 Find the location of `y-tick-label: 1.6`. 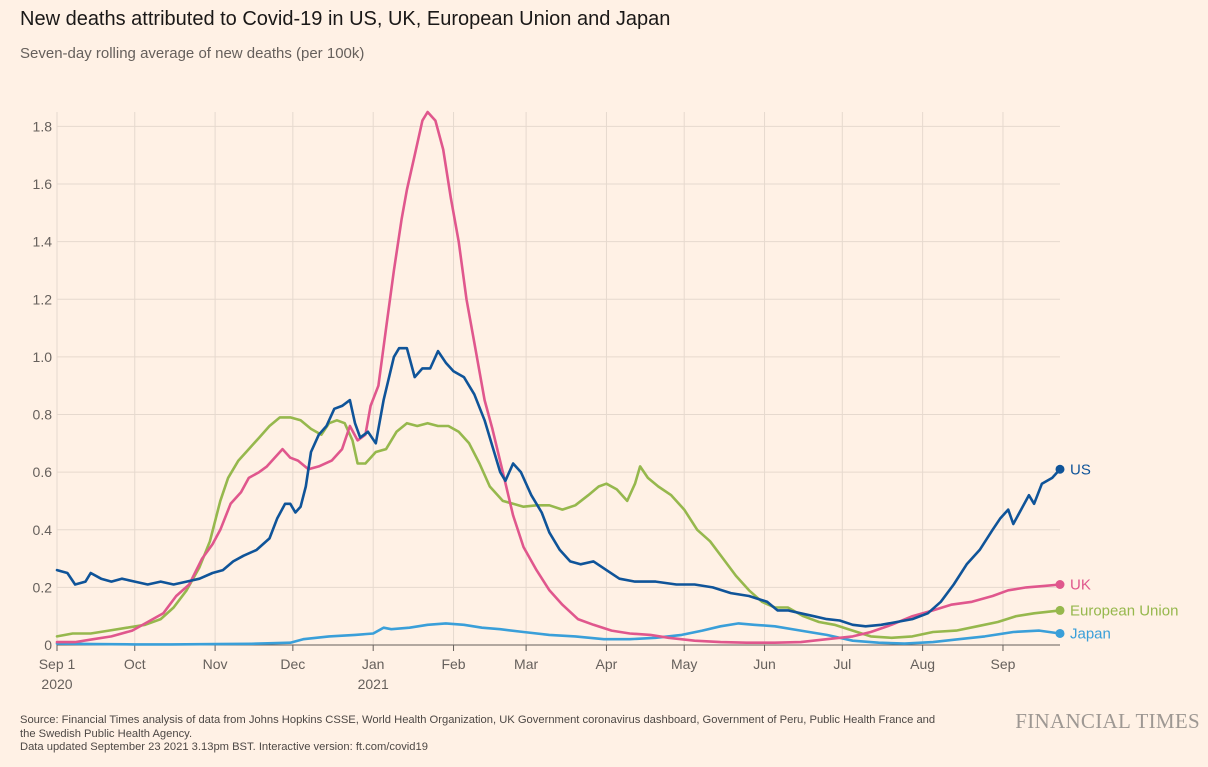

y-tick-label: 1.6 is located at coordinates (43, 184).